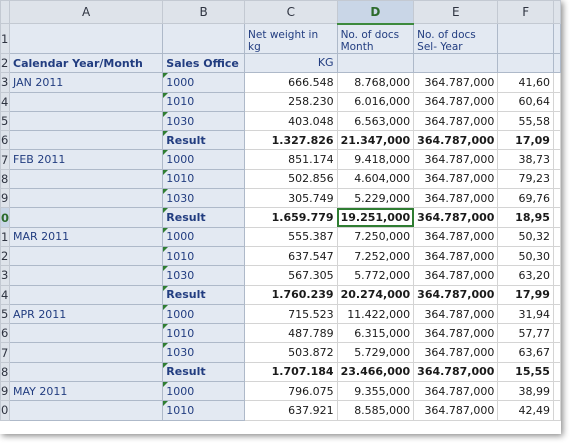 The height and width of the screenshot is (443, 570). What do you see at coordinates (375, 101) in the screenshot?
I see `docs-month-cell: 6.016,000` at bounding box center [375, 101].